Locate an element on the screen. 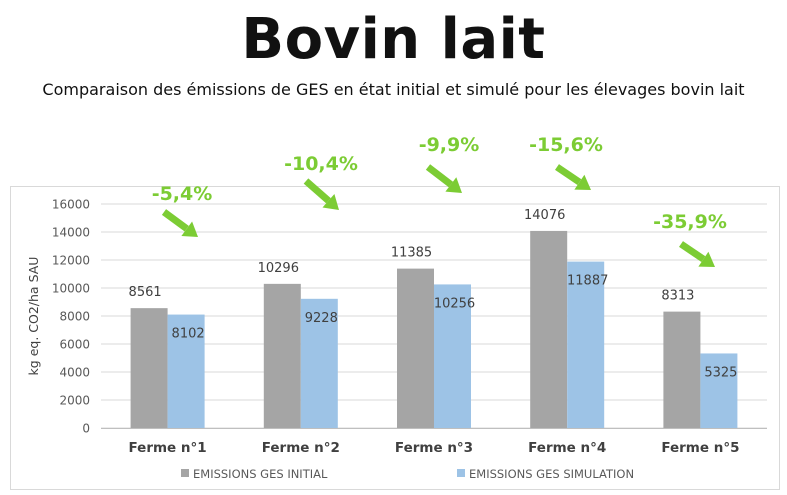  data-label-initial: 8561 is located at coordinates (145, 292).